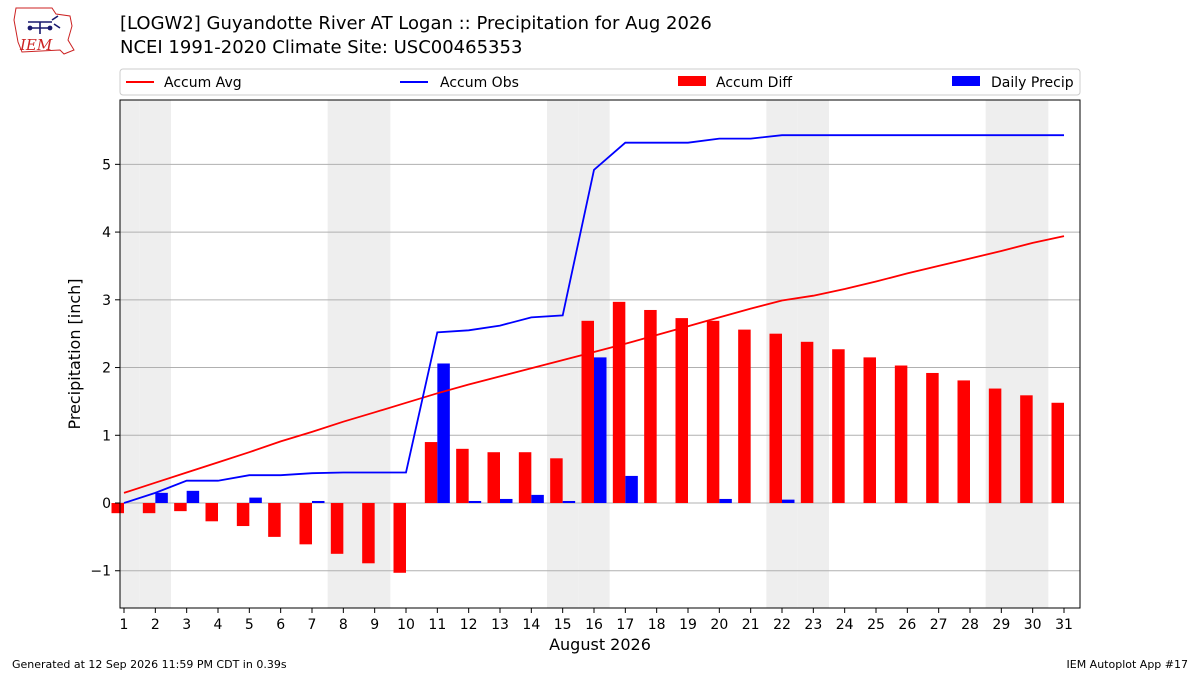 Image resolution: width=1200 pixels, height=675 pixels. What do you see at coordinates (657, 625) in the screenshot?
I see `x-tick-label: 18` at bounding box center [657, 625].